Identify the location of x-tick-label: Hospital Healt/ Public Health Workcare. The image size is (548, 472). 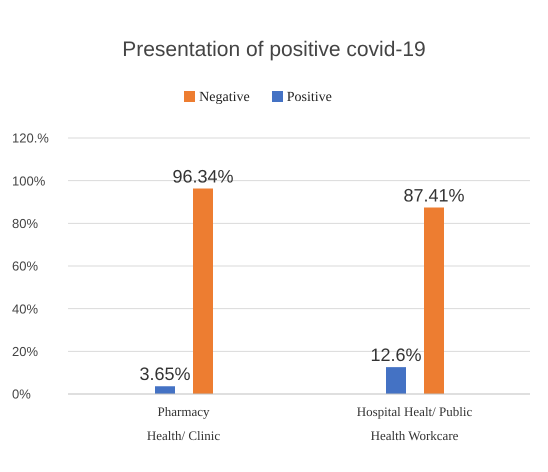
(414, 423).